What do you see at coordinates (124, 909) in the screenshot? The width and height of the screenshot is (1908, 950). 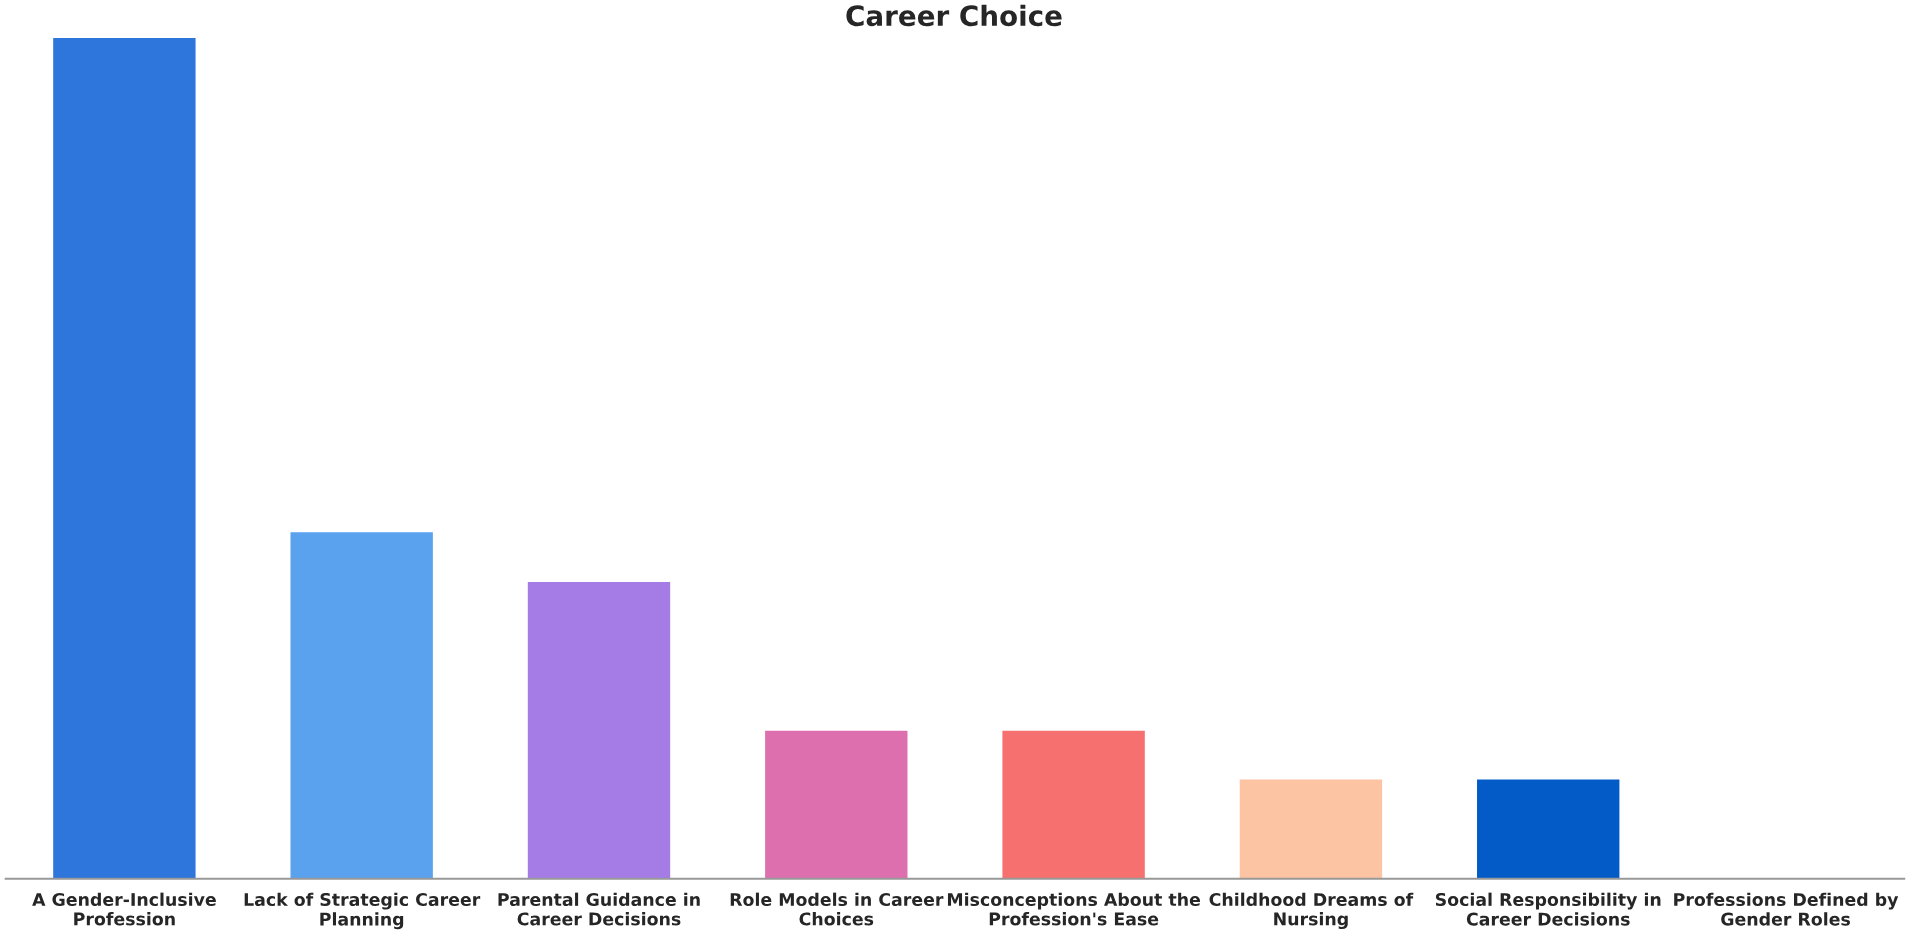 I see `x-tick-label: A Gender-Inclusive Profession` at bounding box center [124, 909].